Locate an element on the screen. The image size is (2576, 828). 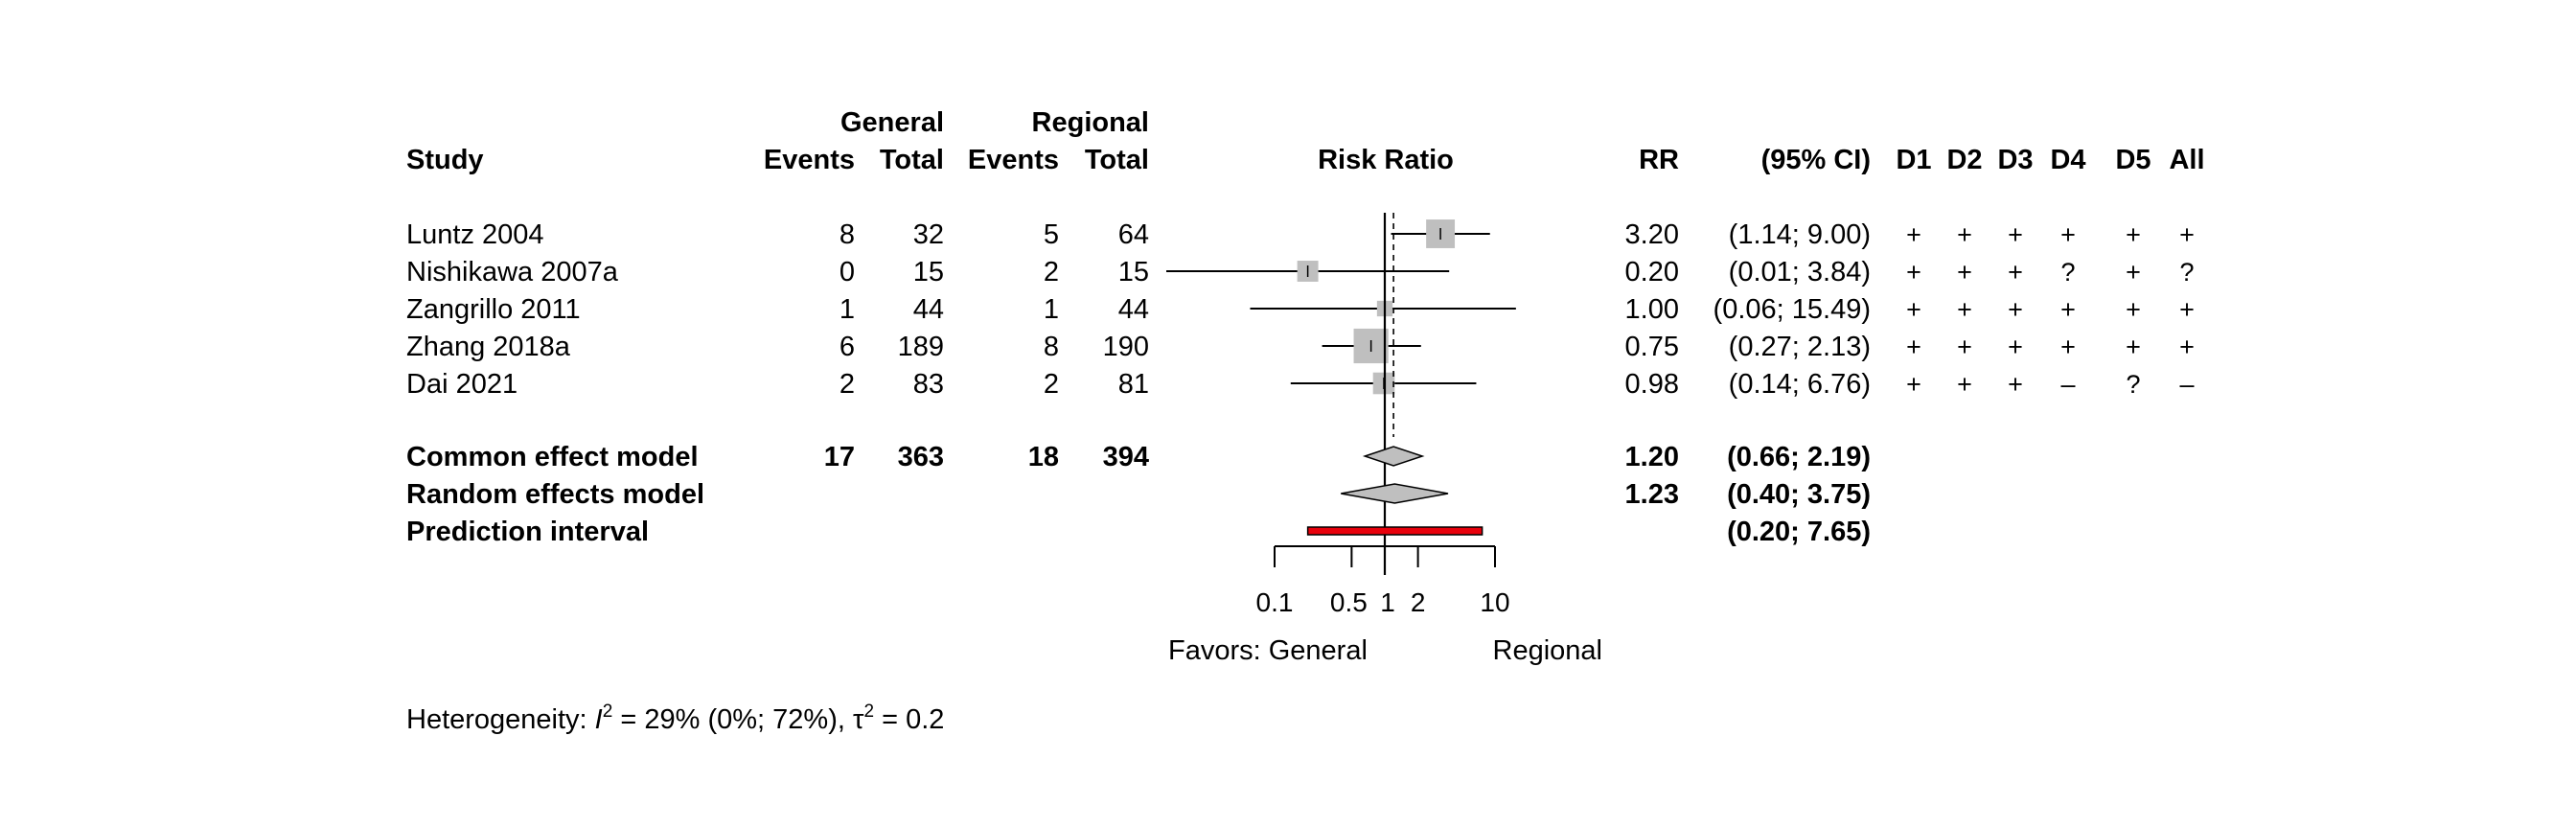
events-general: 2 is located at coordinates (847, 384).